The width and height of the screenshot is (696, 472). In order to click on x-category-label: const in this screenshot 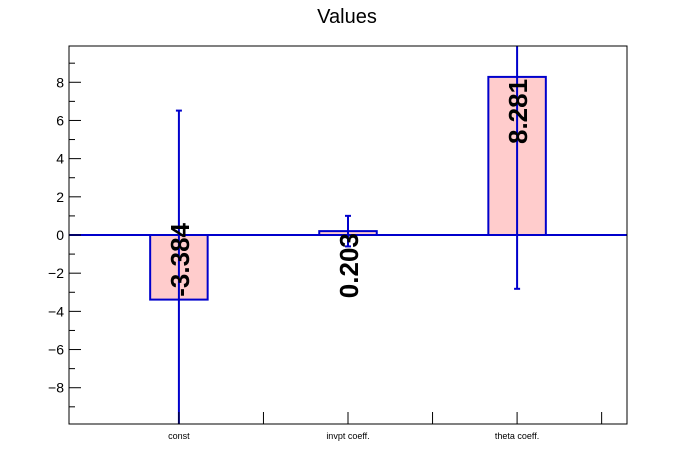, I will do `click(179, 436)`.